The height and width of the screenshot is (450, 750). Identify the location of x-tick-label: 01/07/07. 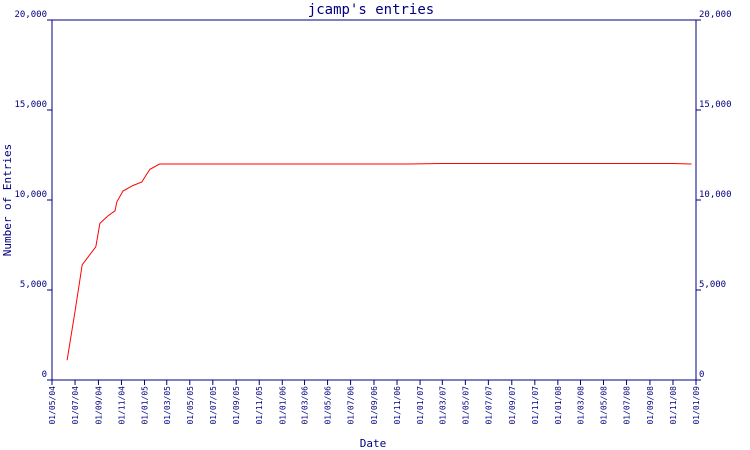
(488, 405).